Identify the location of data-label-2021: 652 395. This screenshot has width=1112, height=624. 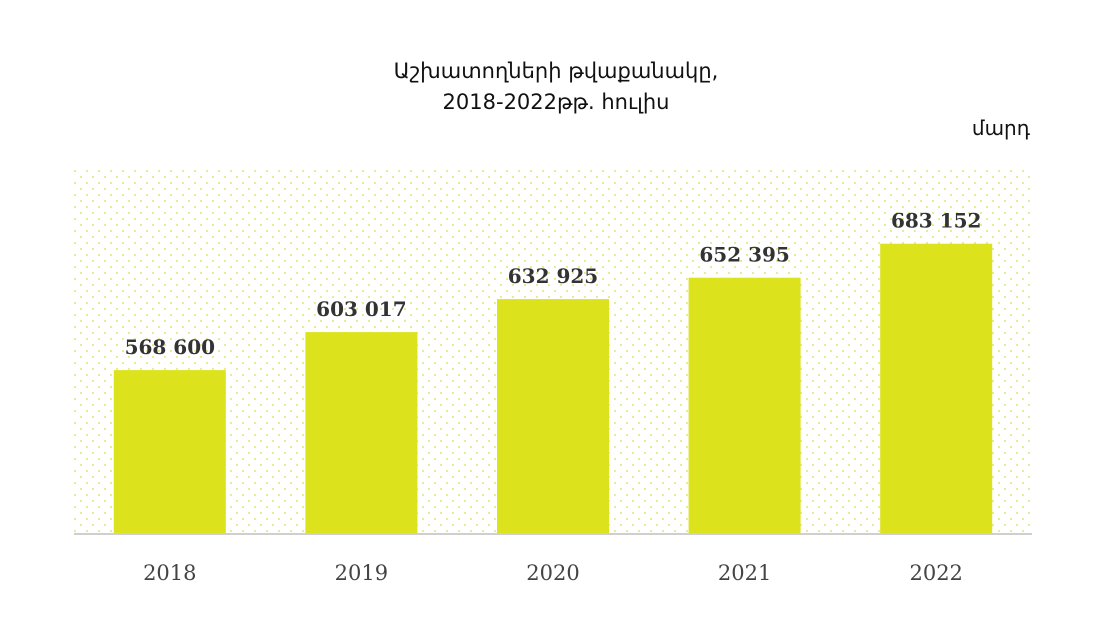
(744, 255).